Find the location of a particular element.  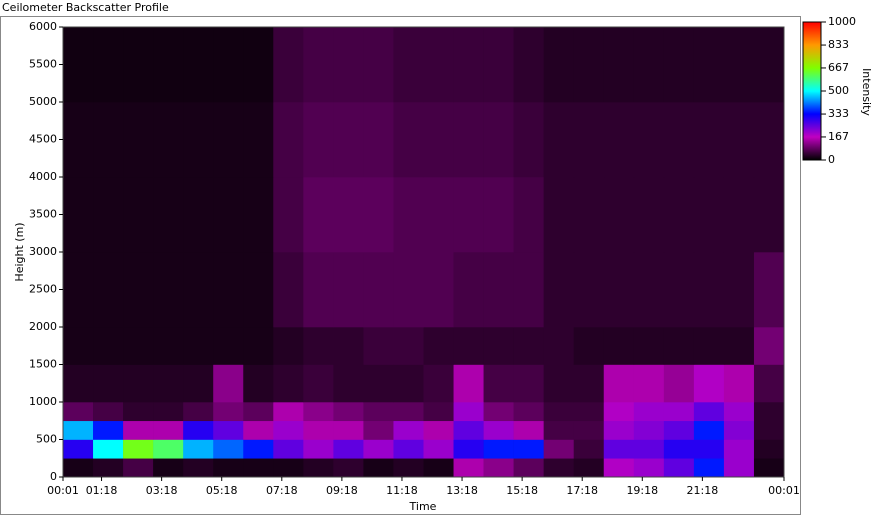

x-tick-label: 11:18 is located at coordinates (402, 490).